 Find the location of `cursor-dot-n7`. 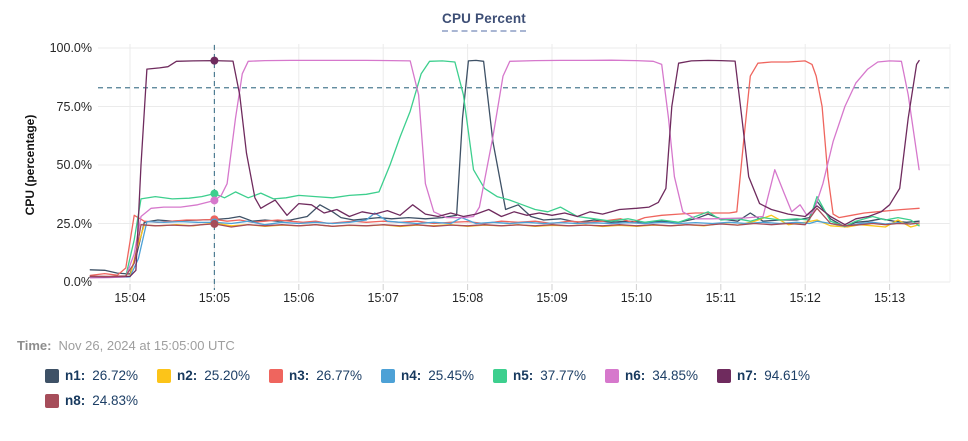

cursor-dot-n7 is located at coordinates (214, 60).